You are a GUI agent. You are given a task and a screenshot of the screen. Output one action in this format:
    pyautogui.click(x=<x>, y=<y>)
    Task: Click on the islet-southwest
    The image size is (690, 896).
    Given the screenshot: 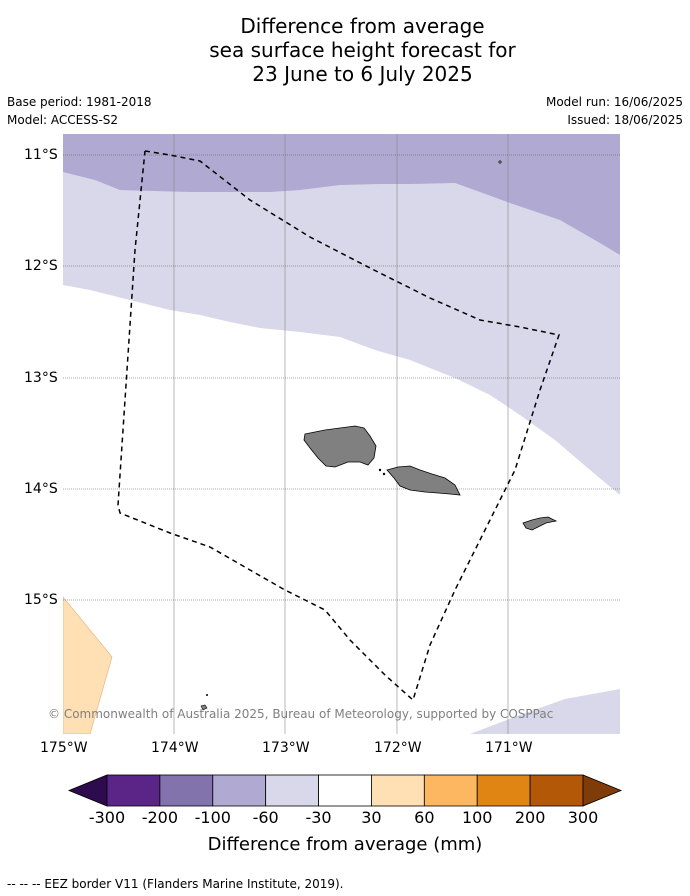 What is the action you would take?
    pyautogui.click(x=204, y=707)
    